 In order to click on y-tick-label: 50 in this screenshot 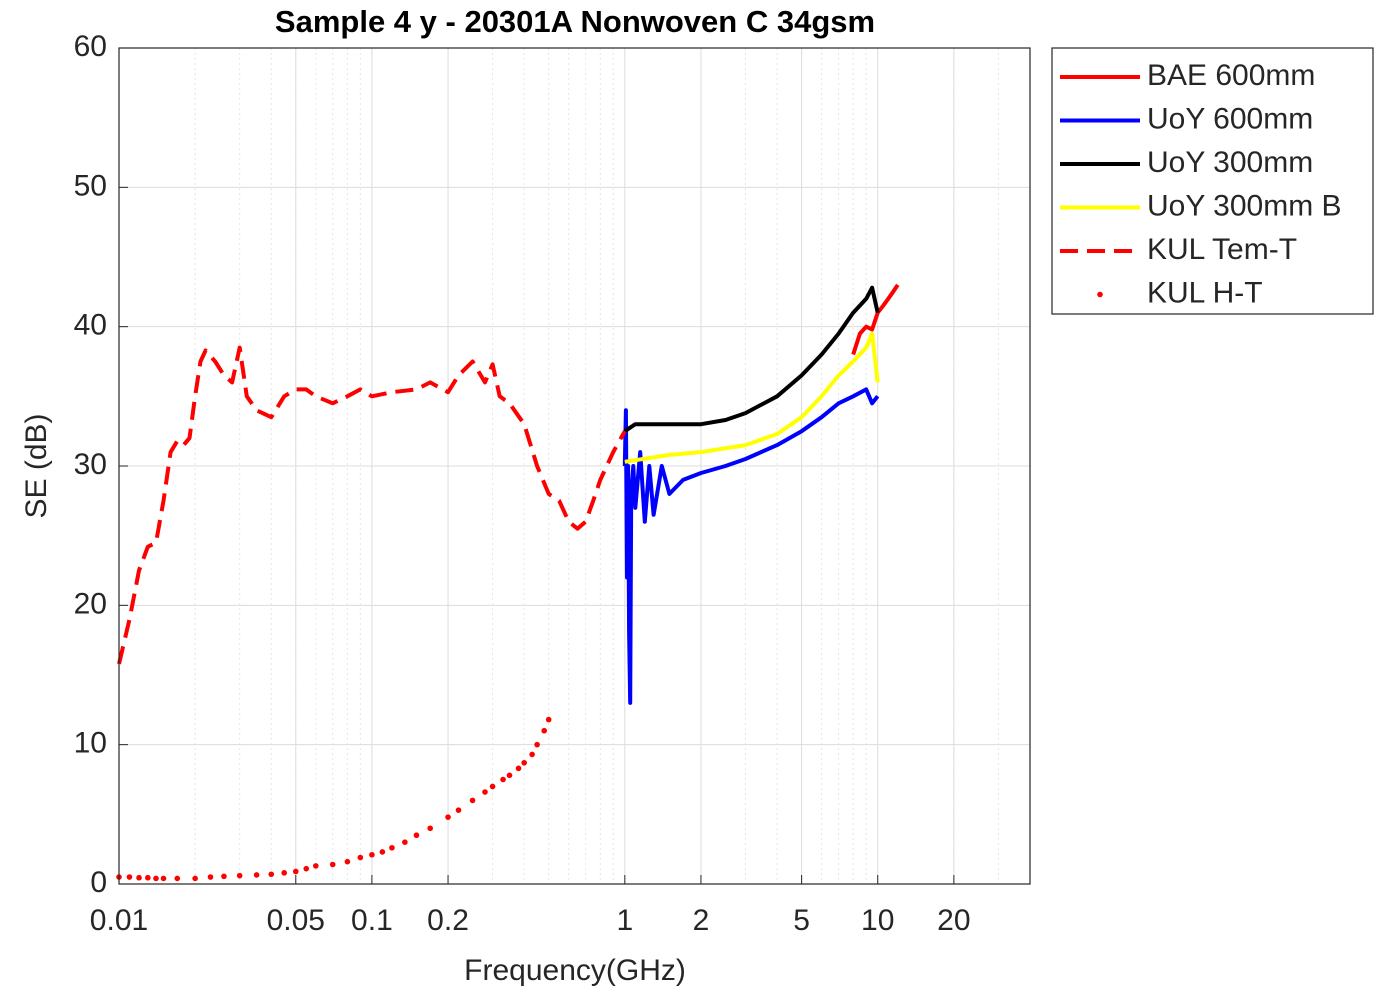, I will do `click(90, 185)`.